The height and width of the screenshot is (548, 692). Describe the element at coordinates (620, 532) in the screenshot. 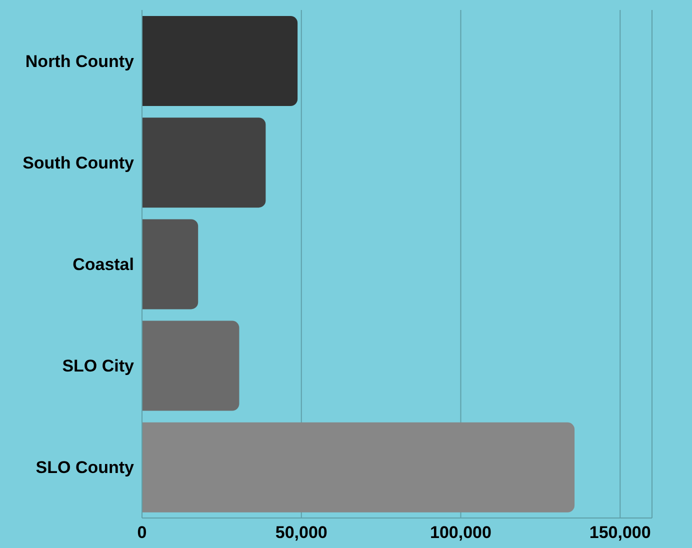

I see `x-tick-label: 150,000` at that location.